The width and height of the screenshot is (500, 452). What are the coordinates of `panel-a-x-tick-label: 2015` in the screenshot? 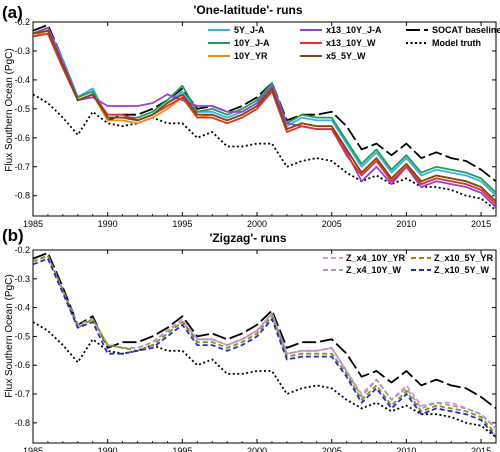 It's located at (481, 224).